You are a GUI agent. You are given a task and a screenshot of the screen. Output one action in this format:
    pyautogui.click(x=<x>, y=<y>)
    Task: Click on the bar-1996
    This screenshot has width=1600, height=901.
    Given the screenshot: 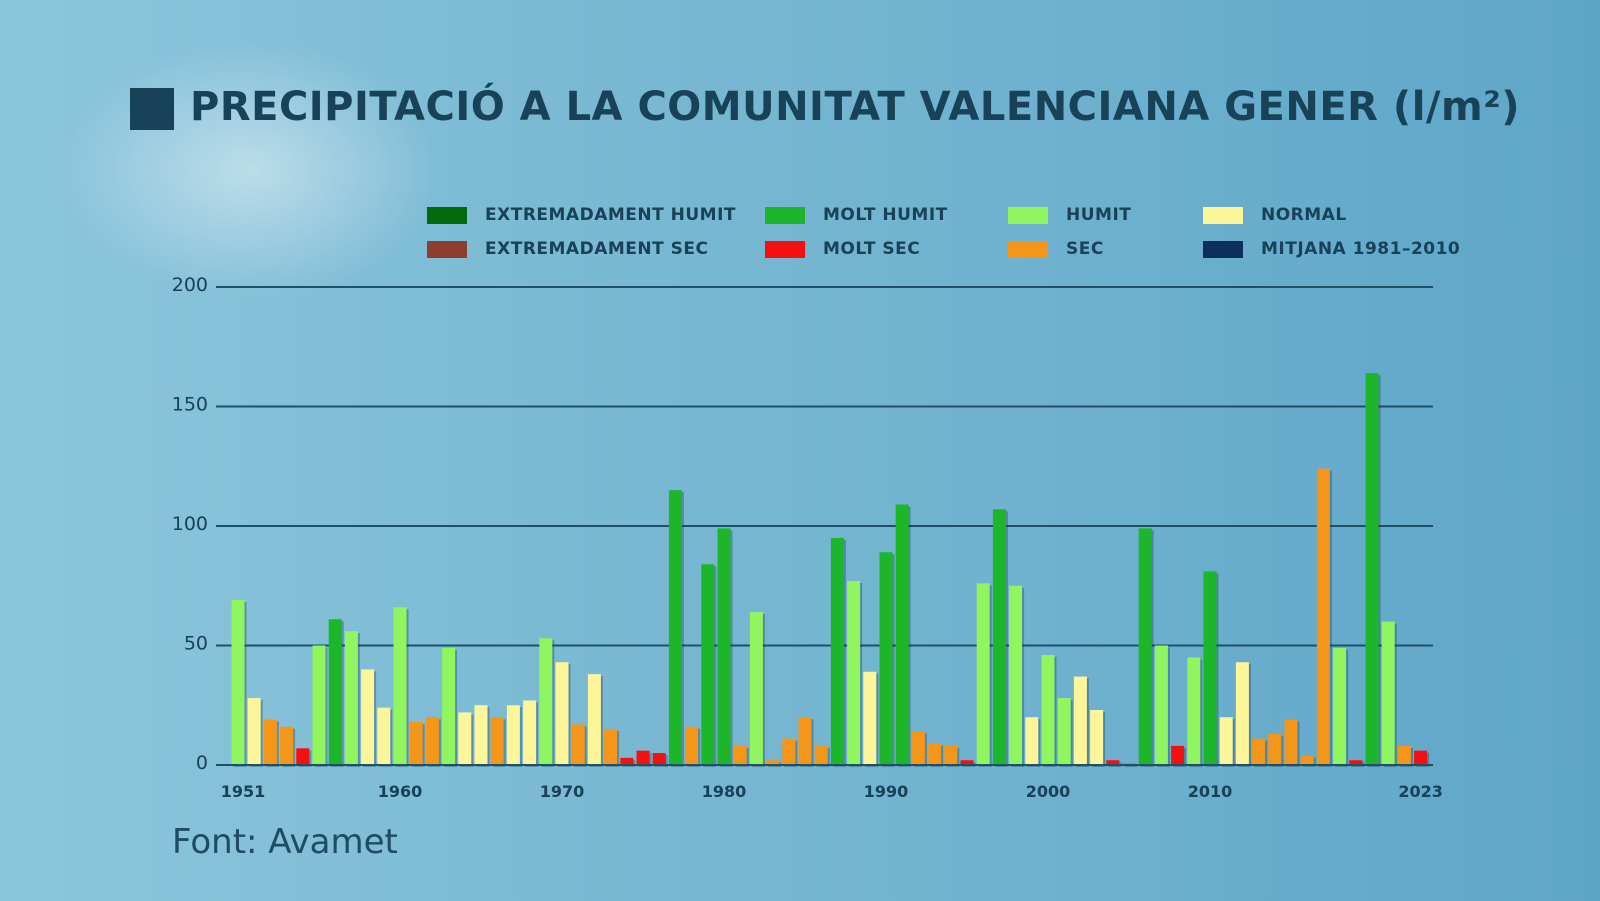 What is the action you would take?
    pyautogui.click(x=983, y=674)
    